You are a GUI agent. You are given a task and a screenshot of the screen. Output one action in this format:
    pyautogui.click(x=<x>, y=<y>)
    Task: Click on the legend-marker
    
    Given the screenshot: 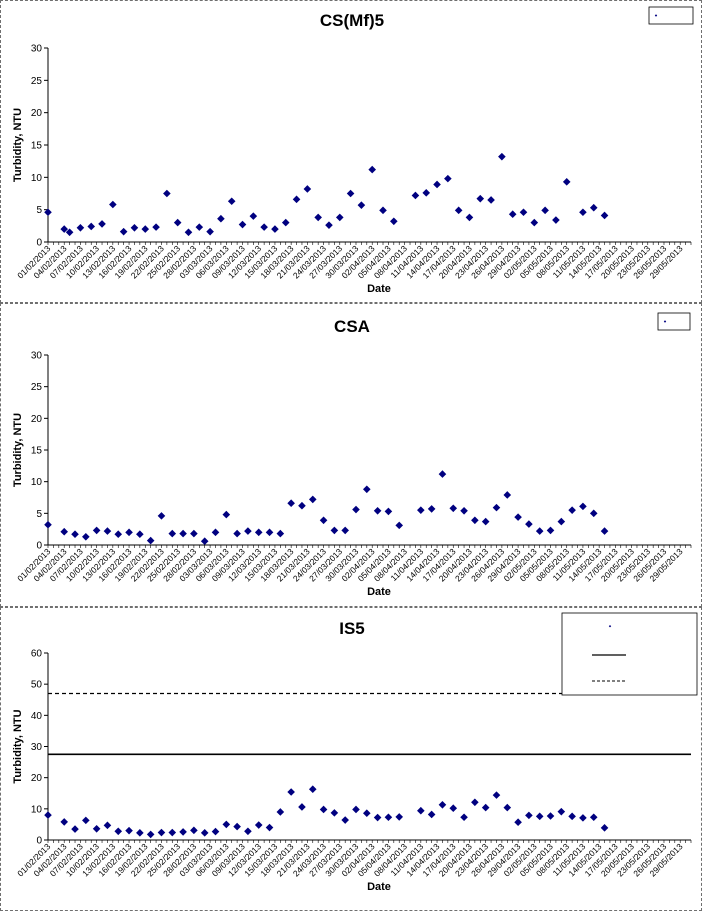 What is the action you would take?
    pyautogui.click(x=656, y=15)
    